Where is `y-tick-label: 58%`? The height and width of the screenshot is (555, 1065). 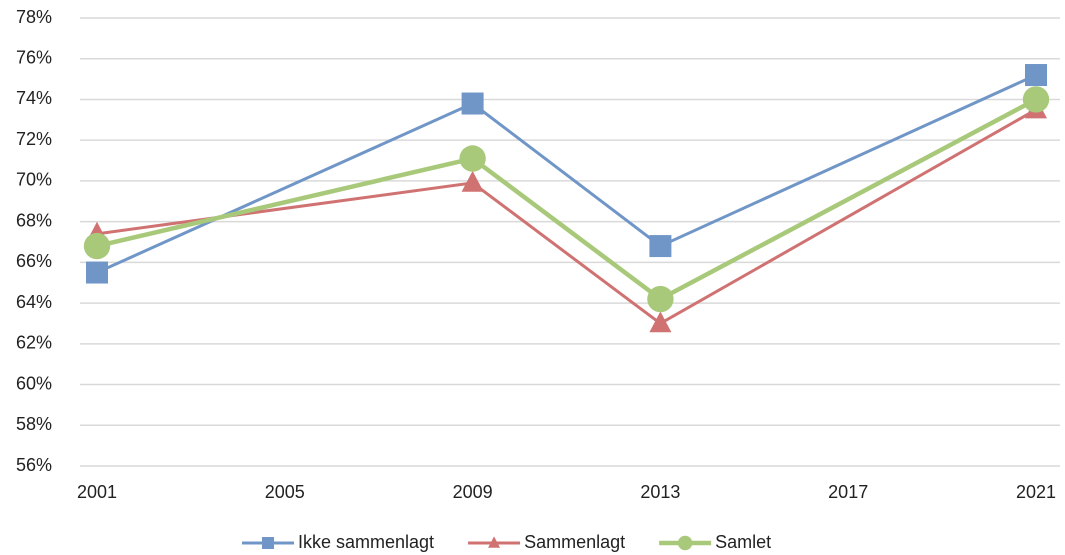 y-tick-label: 58% is located at coordinates (34, 424).